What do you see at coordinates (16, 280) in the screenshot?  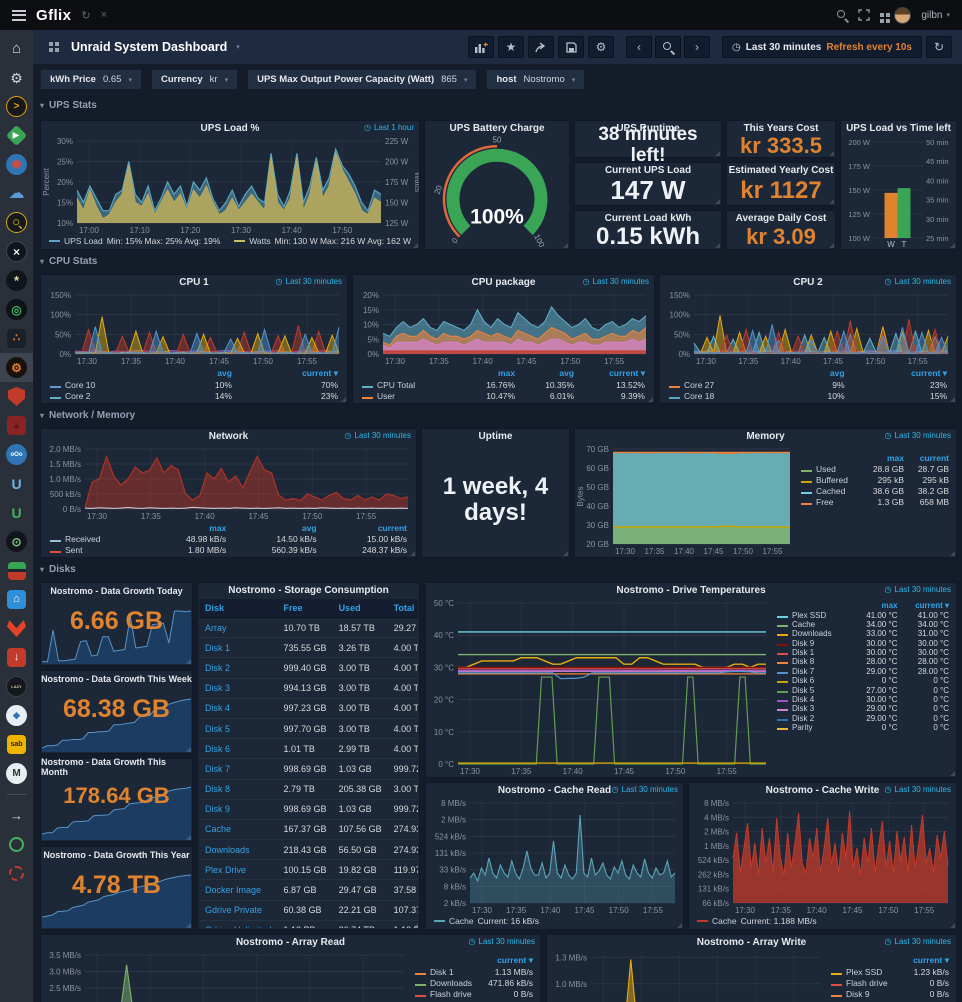 I see `star-circle-app-icon: *` at bounding box center [16, 280].